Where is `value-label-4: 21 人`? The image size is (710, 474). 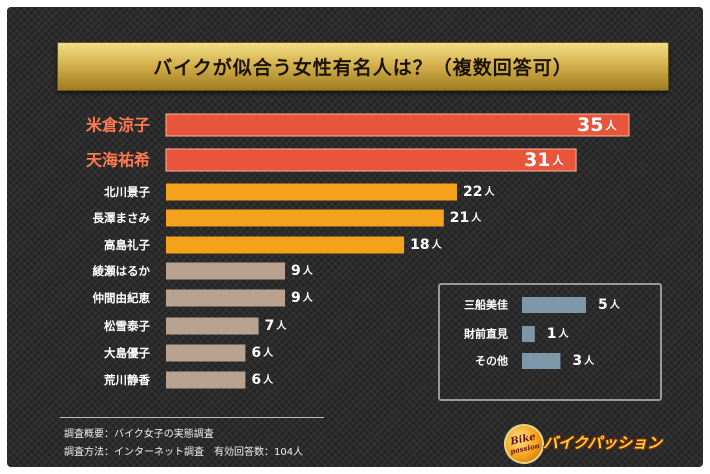
value-label-4: 21 人 is located at coordinates (466, 218).